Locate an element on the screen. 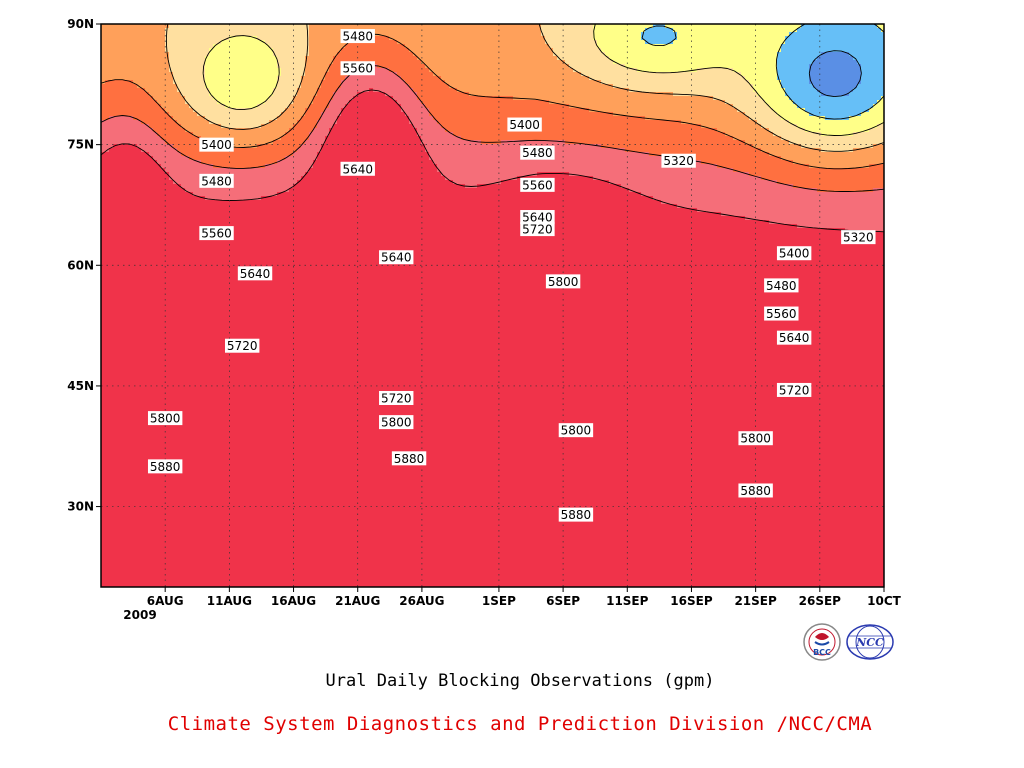 The image size is (1024, 768). x-tick-label: 1SEP is located at coordinates (499, 601).